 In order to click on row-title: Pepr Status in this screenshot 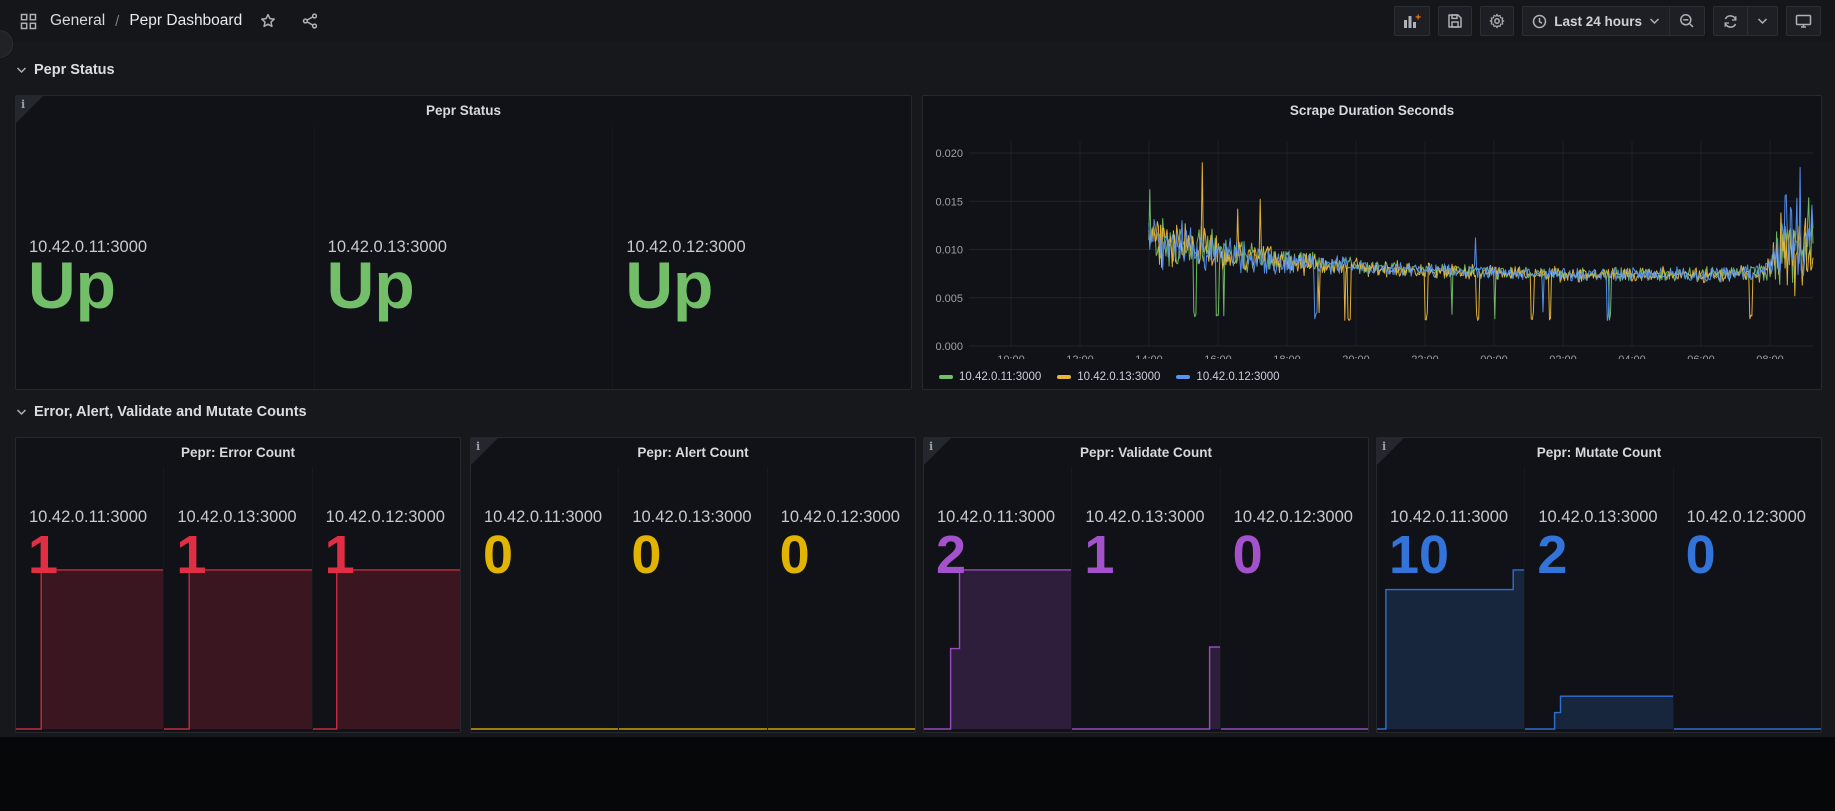, I will do `click(74, 70)`.